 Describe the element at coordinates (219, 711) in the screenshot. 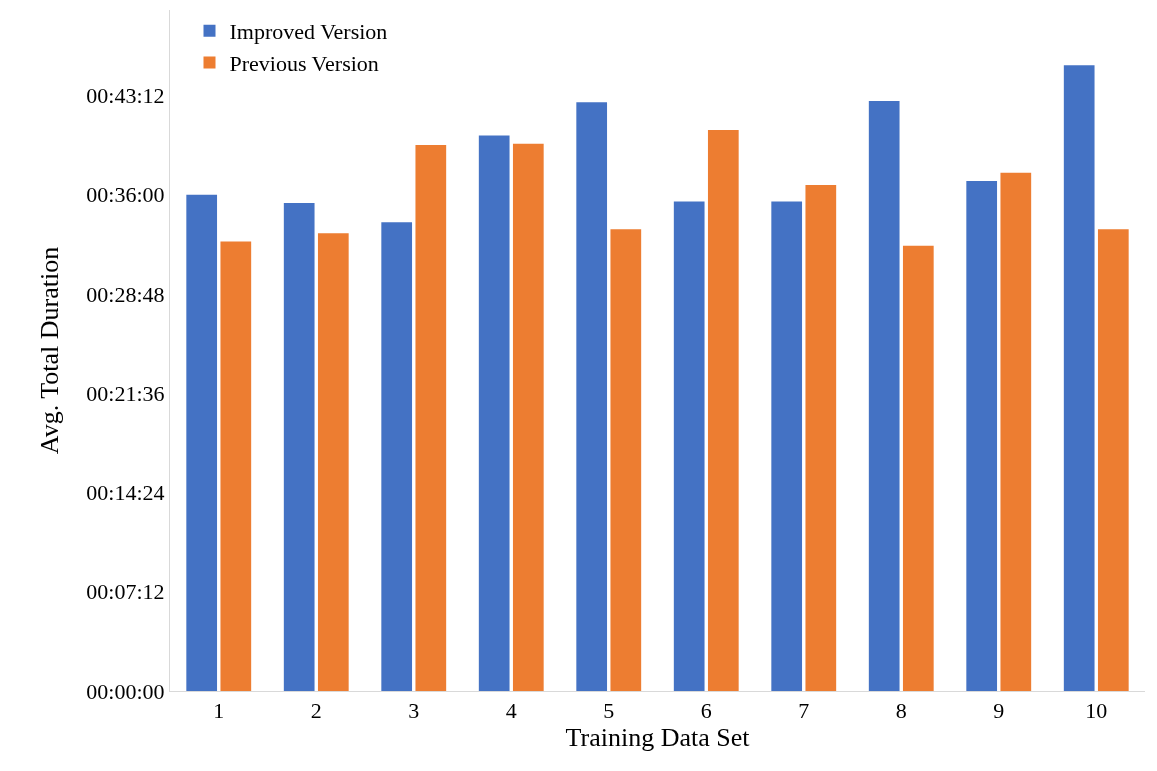

I see `x-tick-label: 1` at that location.